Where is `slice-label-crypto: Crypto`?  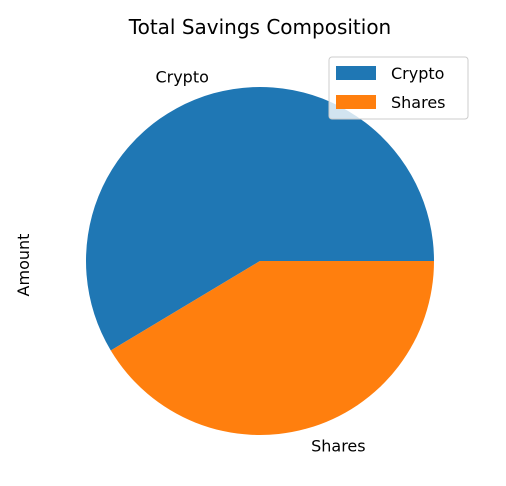
slice-label-crypto: Crypto is located at coordinates (181, 77).